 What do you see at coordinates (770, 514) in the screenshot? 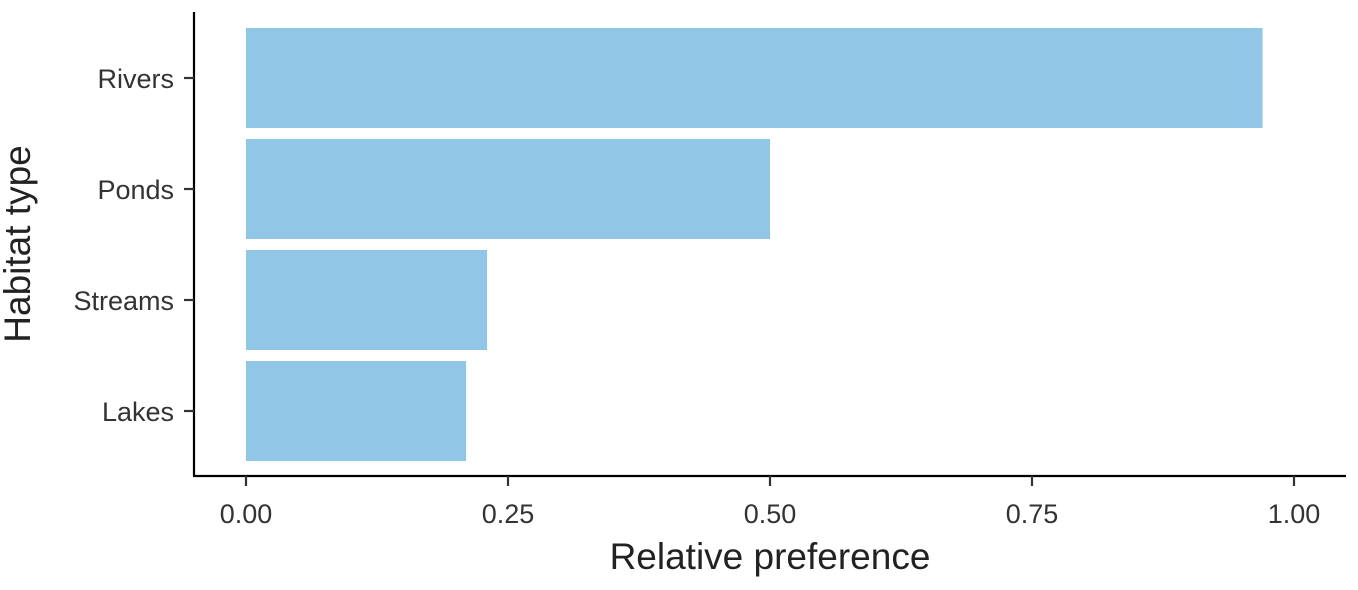
I see `x-tick-label-2: 0.50` at bounding box center [770, 514].